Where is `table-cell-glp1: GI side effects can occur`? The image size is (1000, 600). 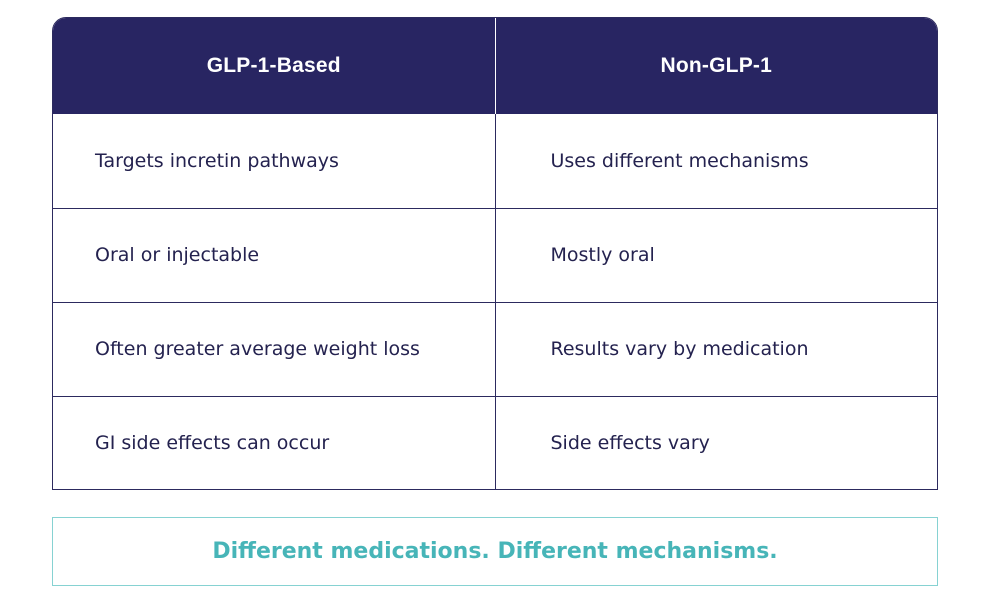 table-cell-glp1: GI side effects can occur is located at coordinates (274, 442).